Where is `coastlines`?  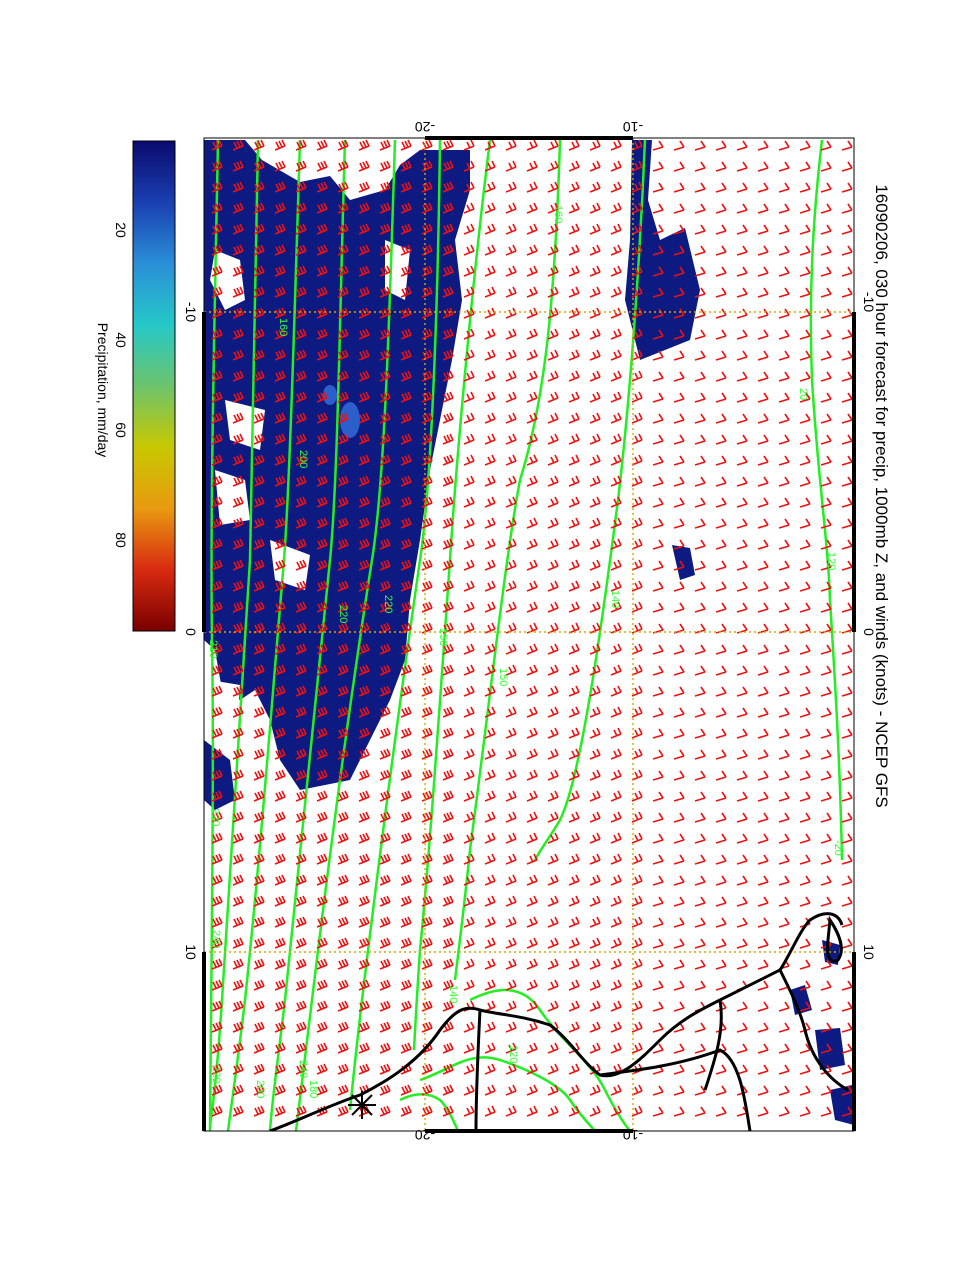
coastlines is located at coordinates (559, 1021).